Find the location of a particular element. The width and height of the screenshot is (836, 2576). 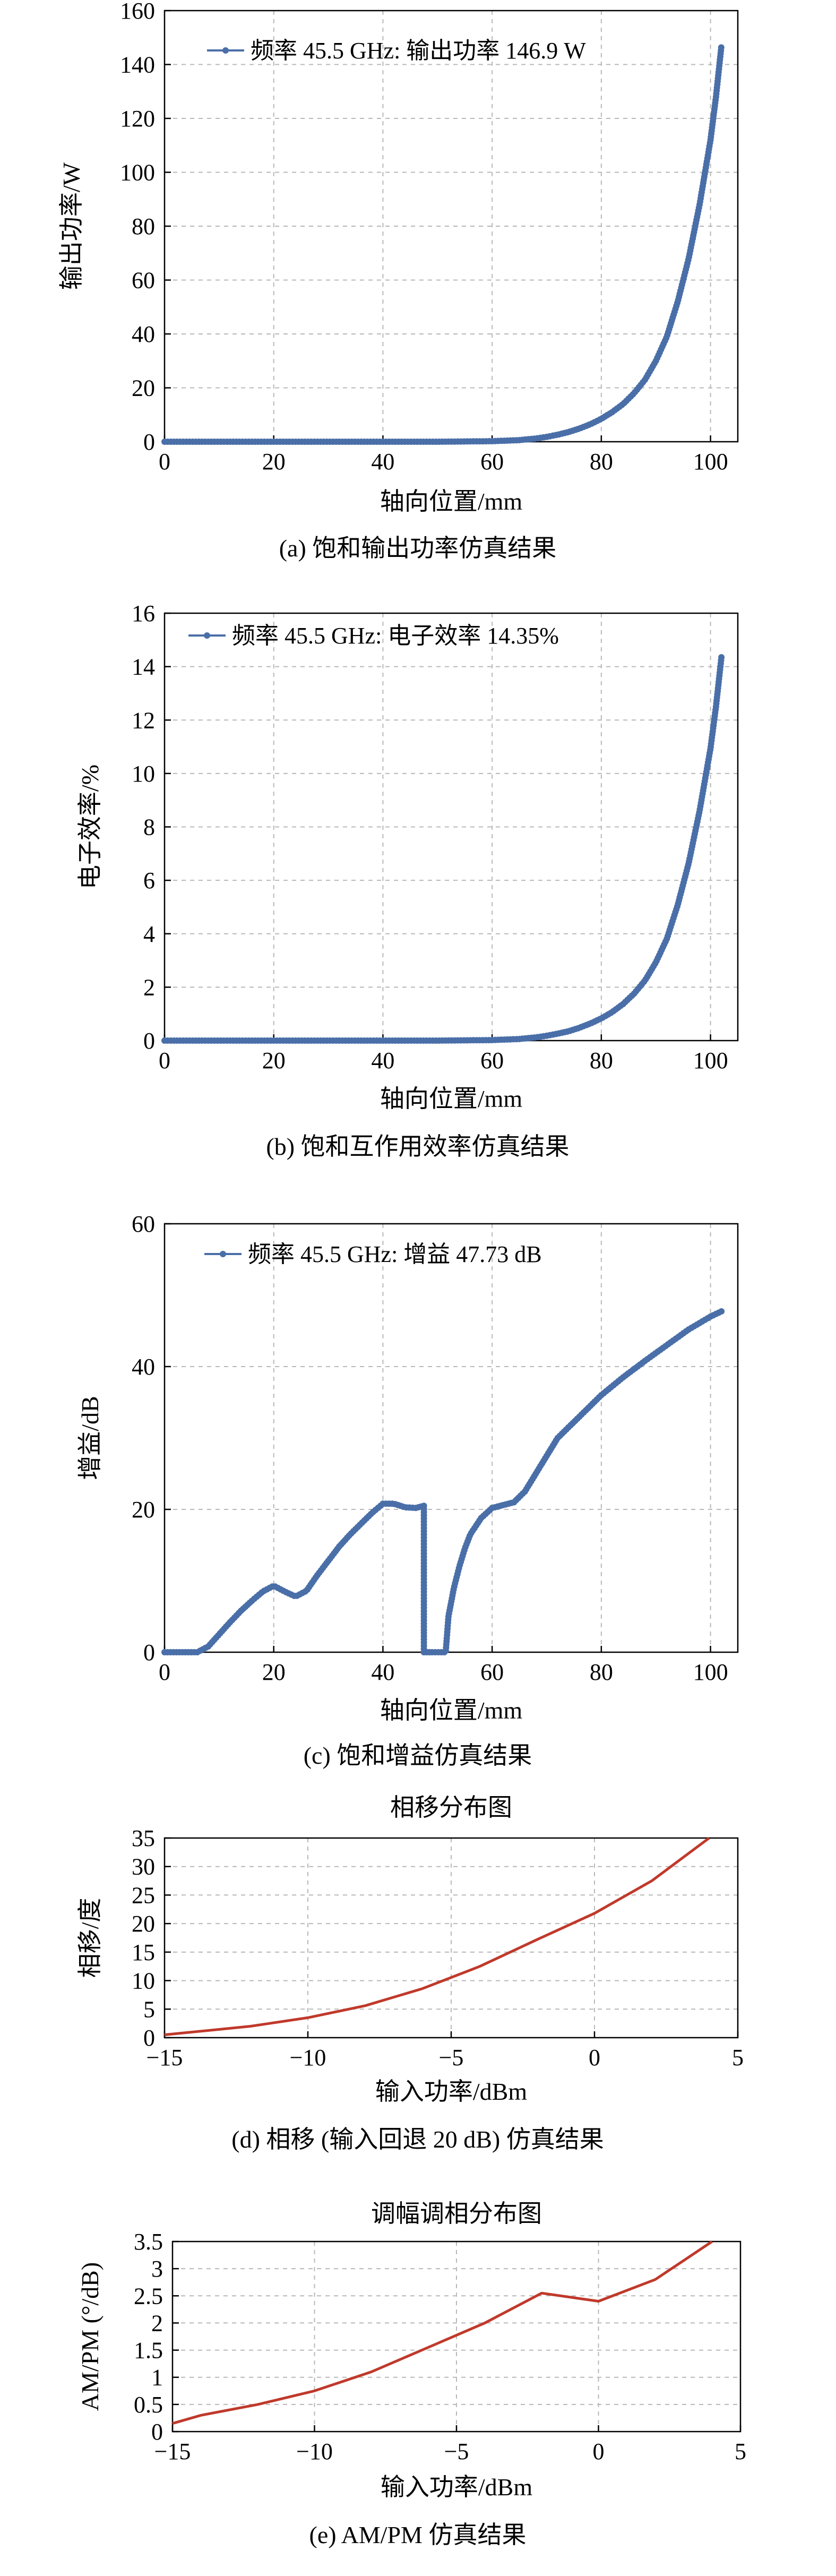

figure-caption: (a) 饱和输出功率仿真结果 is located at coordinates (418, 549).